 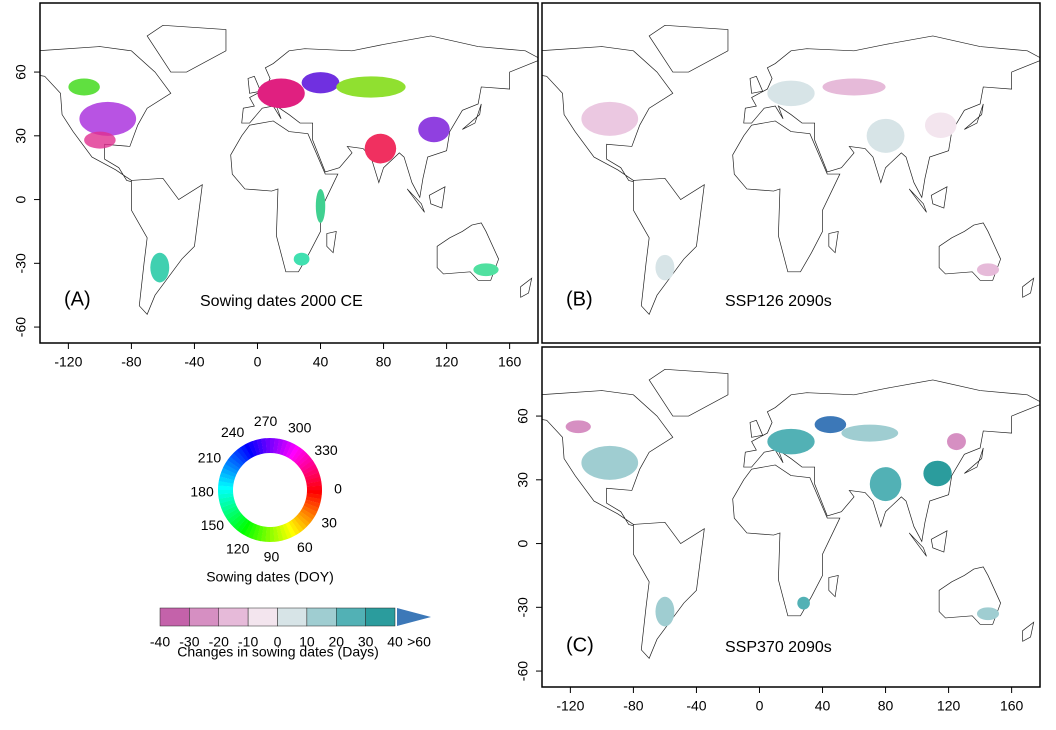 I want to click on y-tick-label: 30, so click(x=523, y=480).